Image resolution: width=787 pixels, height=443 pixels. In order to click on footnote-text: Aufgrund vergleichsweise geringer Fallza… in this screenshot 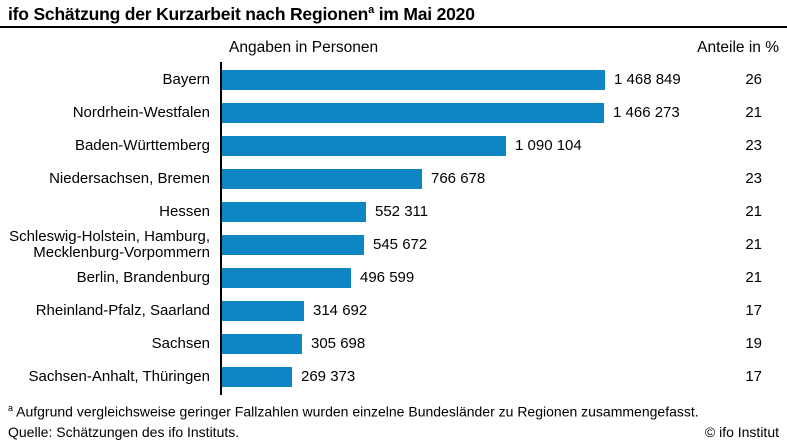, I will do `click(356, 411)`.